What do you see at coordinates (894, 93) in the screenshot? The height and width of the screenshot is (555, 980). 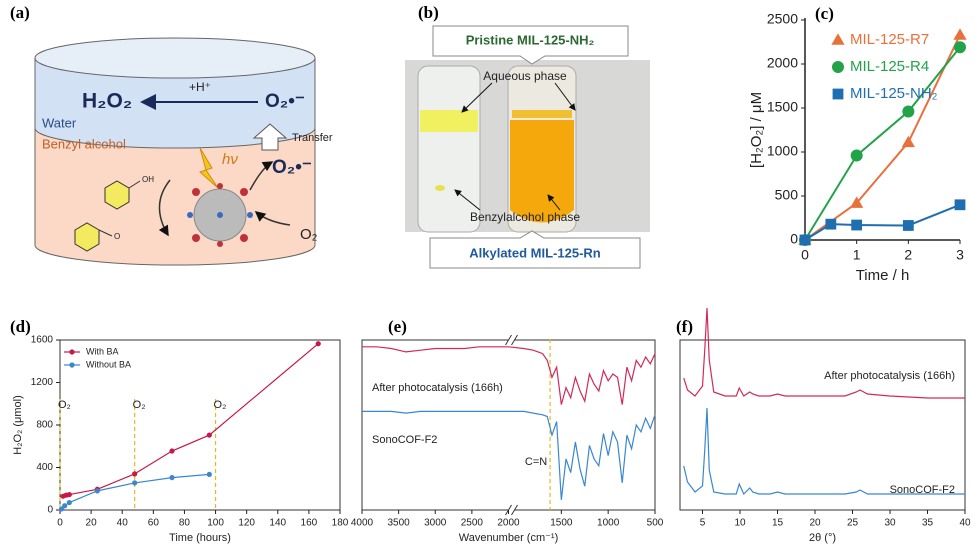 I see `legend-label: MIL-125-NH₂` at bounding box center [894, 93].